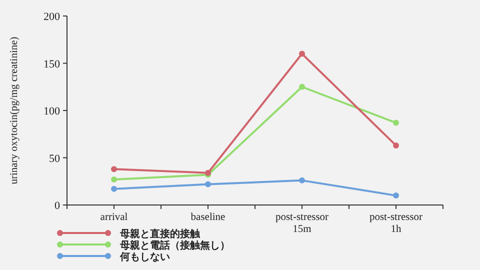  What do you see at coordinates (160, 234) in the screenshot?
I see `legend-label: 母親と直接的接触` at bounding box center [160, 234].